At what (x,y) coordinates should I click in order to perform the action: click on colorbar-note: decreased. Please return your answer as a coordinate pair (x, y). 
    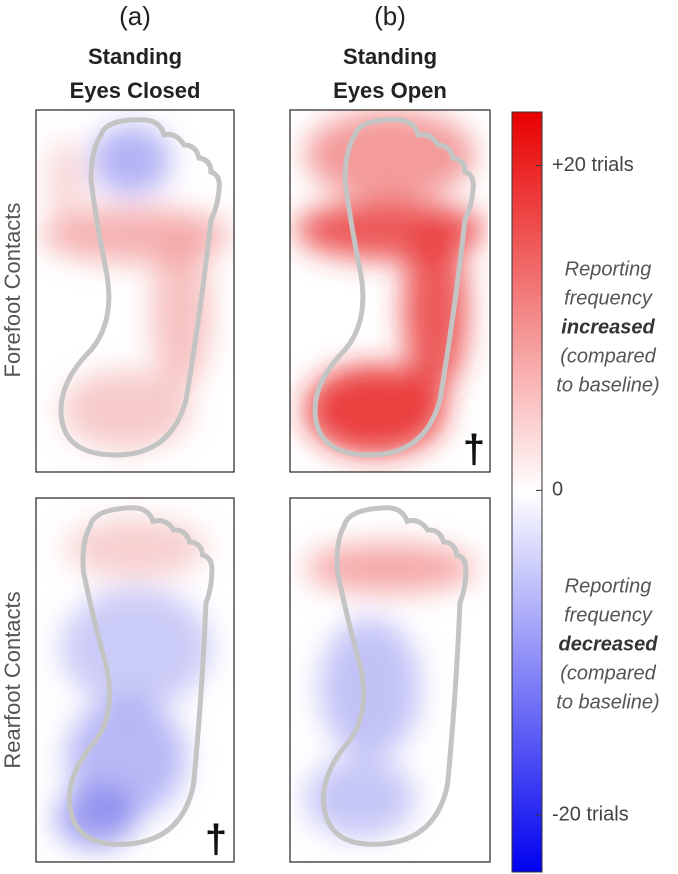
    Looking at the image, I should click on (609, 644).